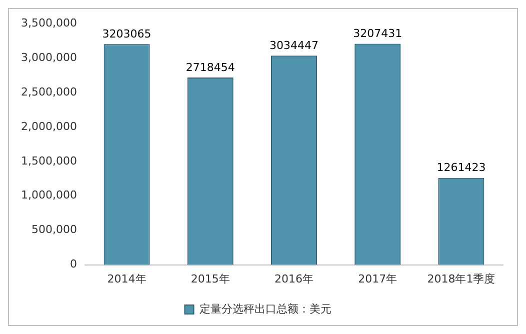  I want to click on x-tick-label: 2015年, so click(210, 279).